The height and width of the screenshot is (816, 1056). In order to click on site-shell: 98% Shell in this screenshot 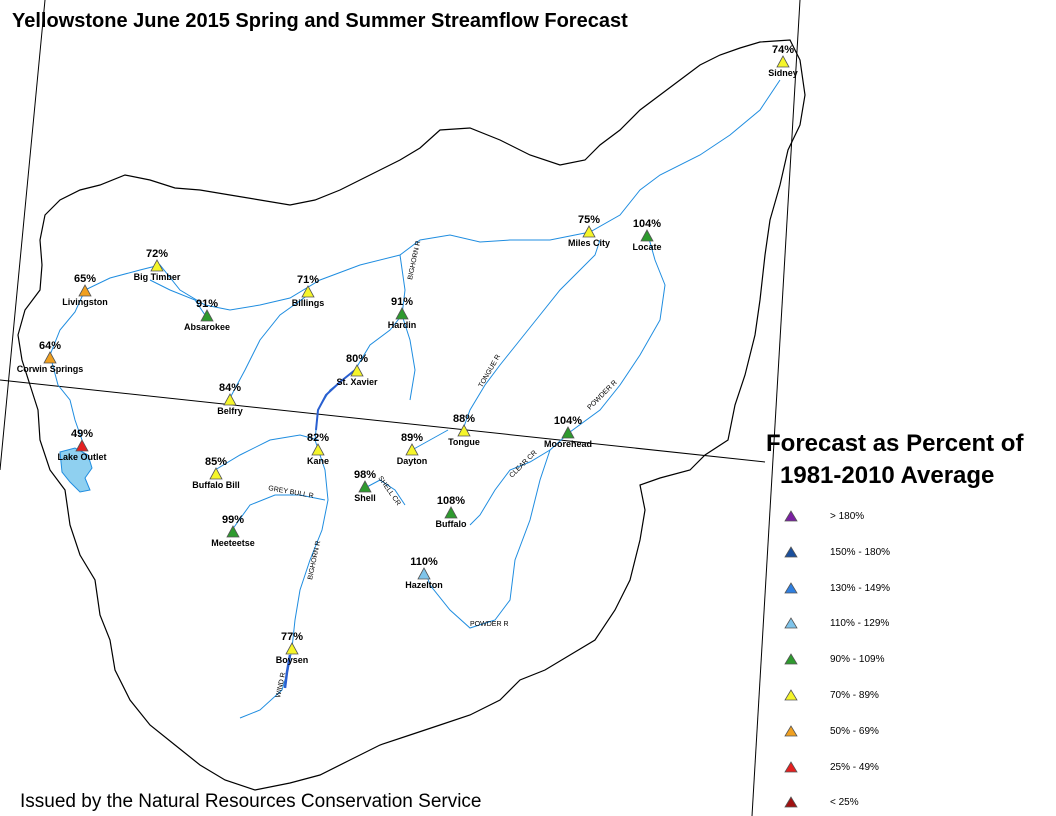, I will do `click(365, 486)`.